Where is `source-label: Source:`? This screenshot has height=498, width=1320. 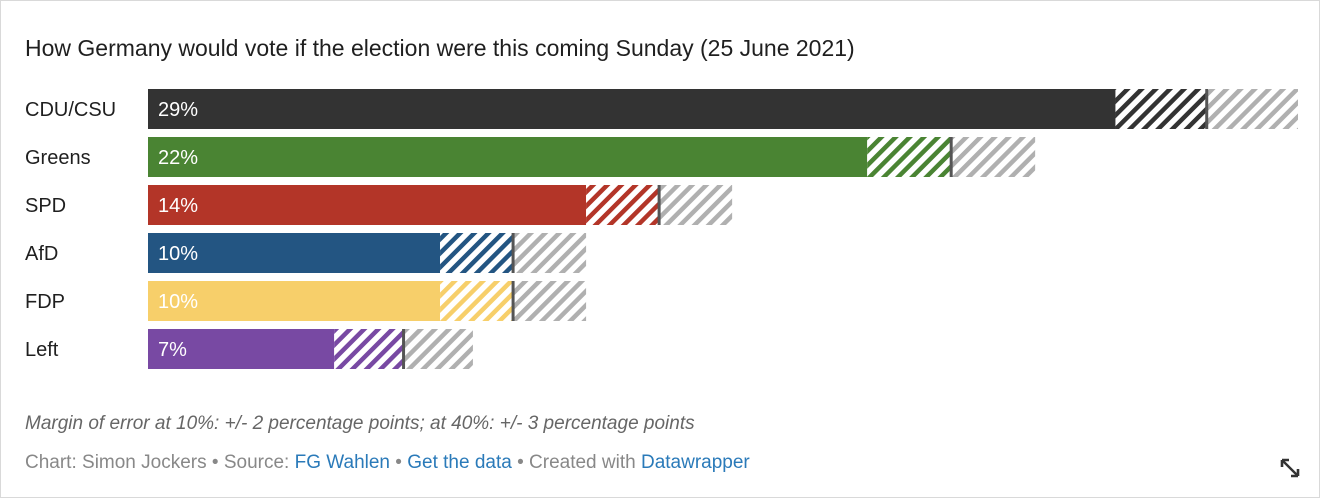
source-label: Source: is located at coordinates (259, 462).